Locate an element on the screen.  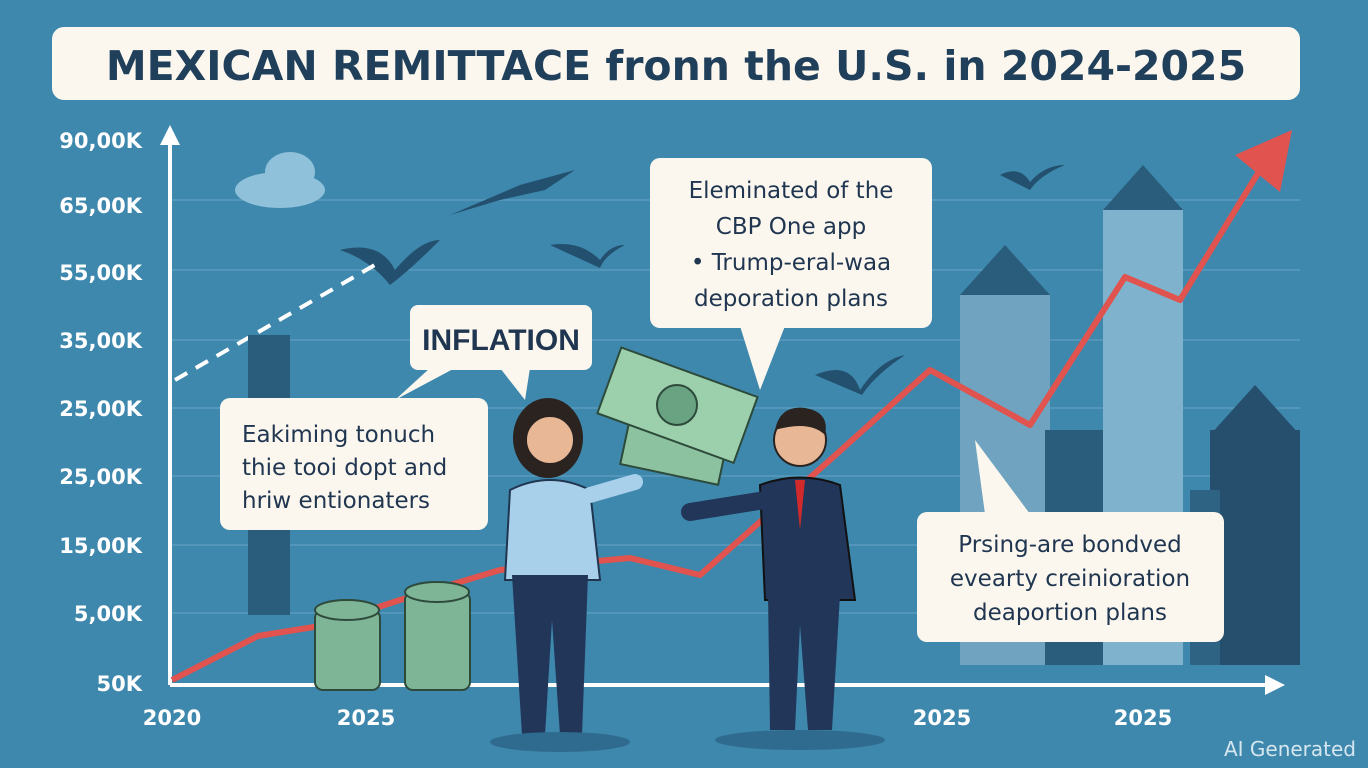
callout-line: evearty creinioration is located at coordinates (1070, 579).